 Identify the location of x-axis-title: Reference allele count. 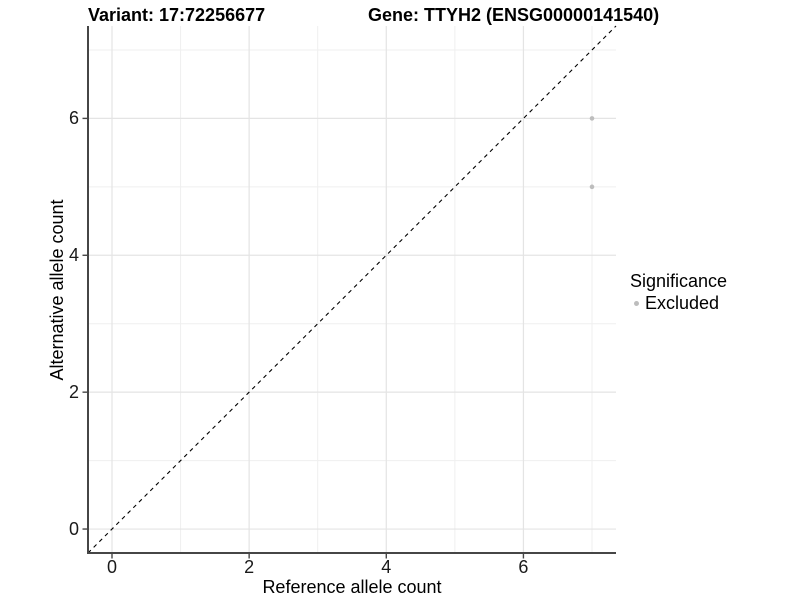
(352, 587).